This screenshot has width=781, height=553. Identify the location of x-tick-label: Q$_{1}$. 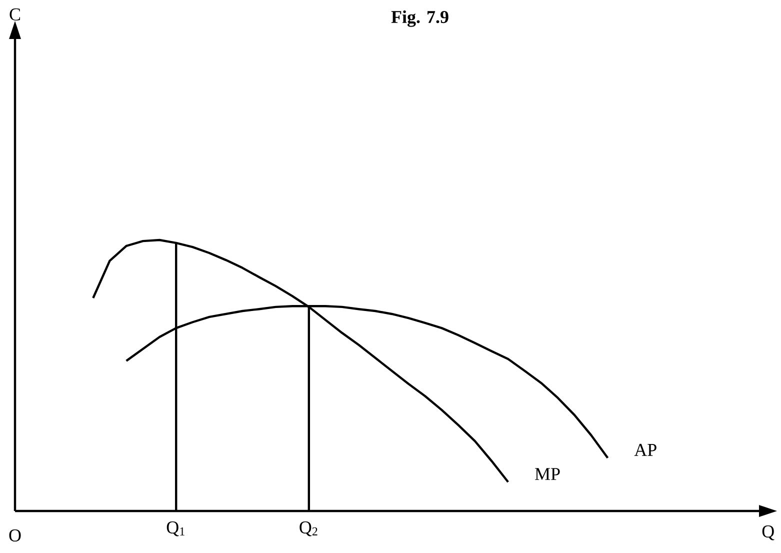
(175, 528).